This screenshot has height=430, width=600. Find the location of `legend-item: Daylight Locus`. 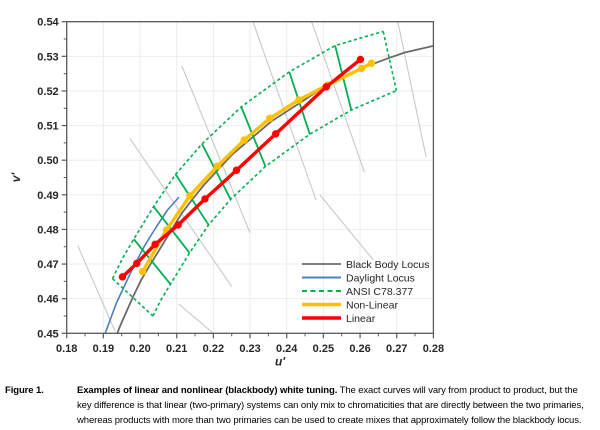

legend-item: Daylight Locus is located at coordinates (358, 278).